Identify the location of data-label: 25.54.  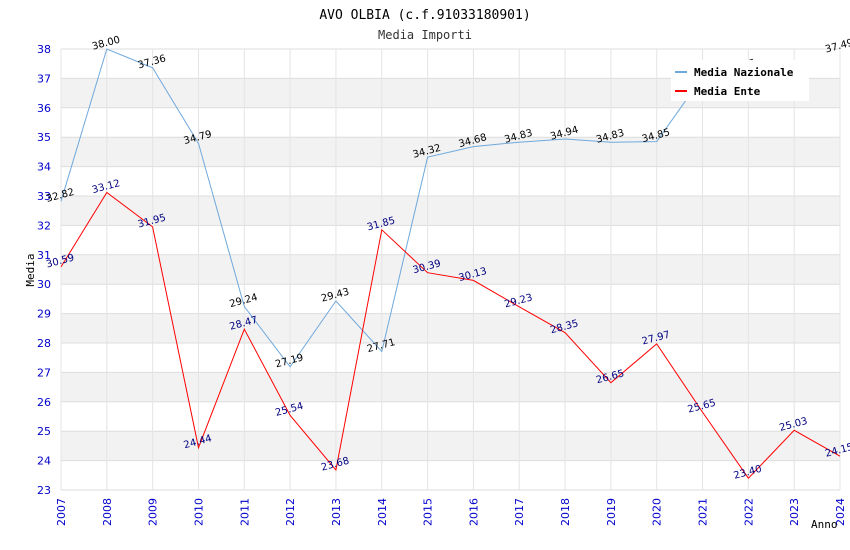
(289, 410).